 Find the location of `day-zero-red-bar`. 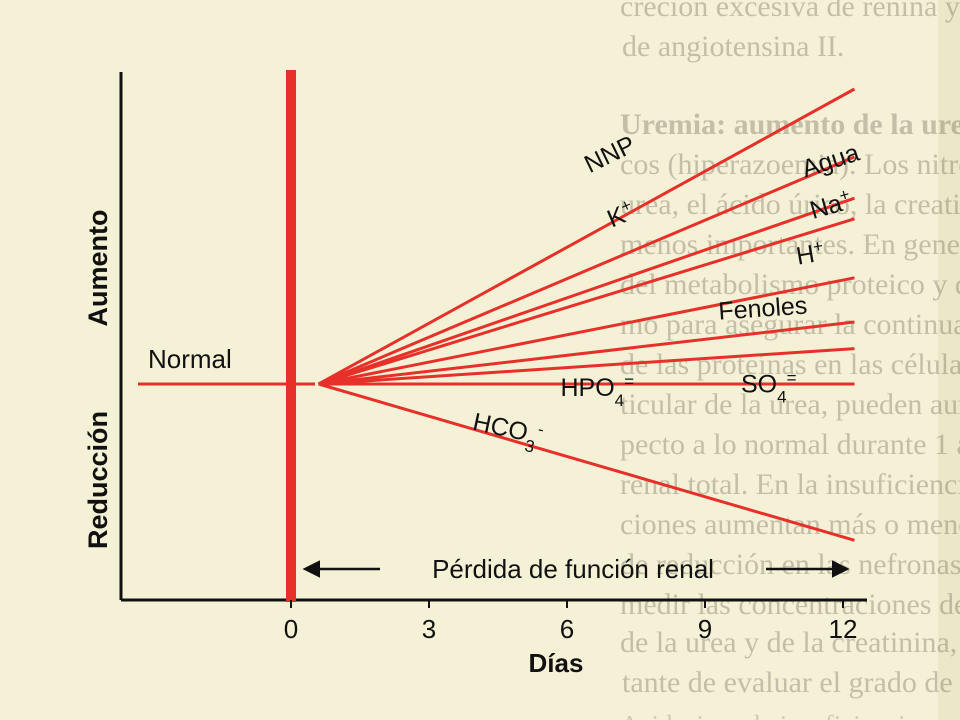

day-zero-red-bar is located at coordinates (291, 336).